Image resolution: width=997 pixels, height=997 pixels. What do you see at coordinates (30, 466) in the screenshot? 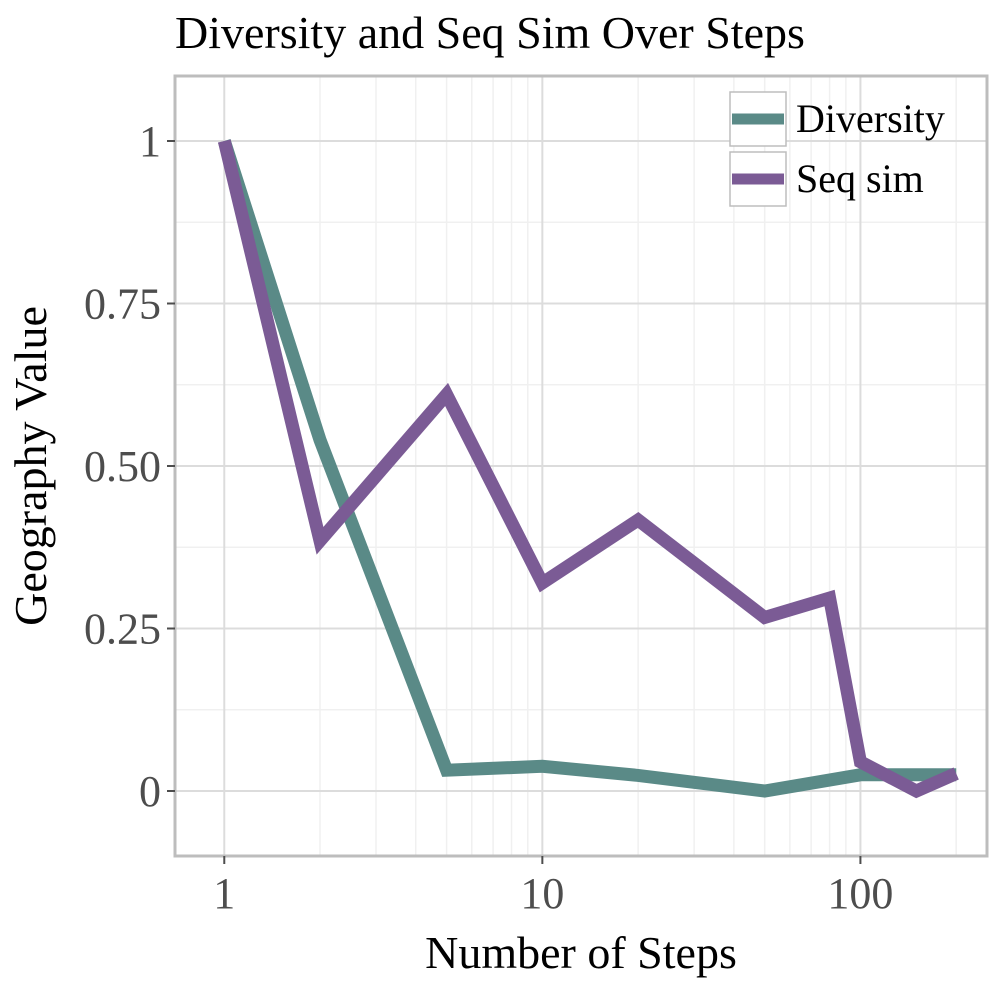
I see `y-axis-title: Geography Value` at bounding box center [30, 466].